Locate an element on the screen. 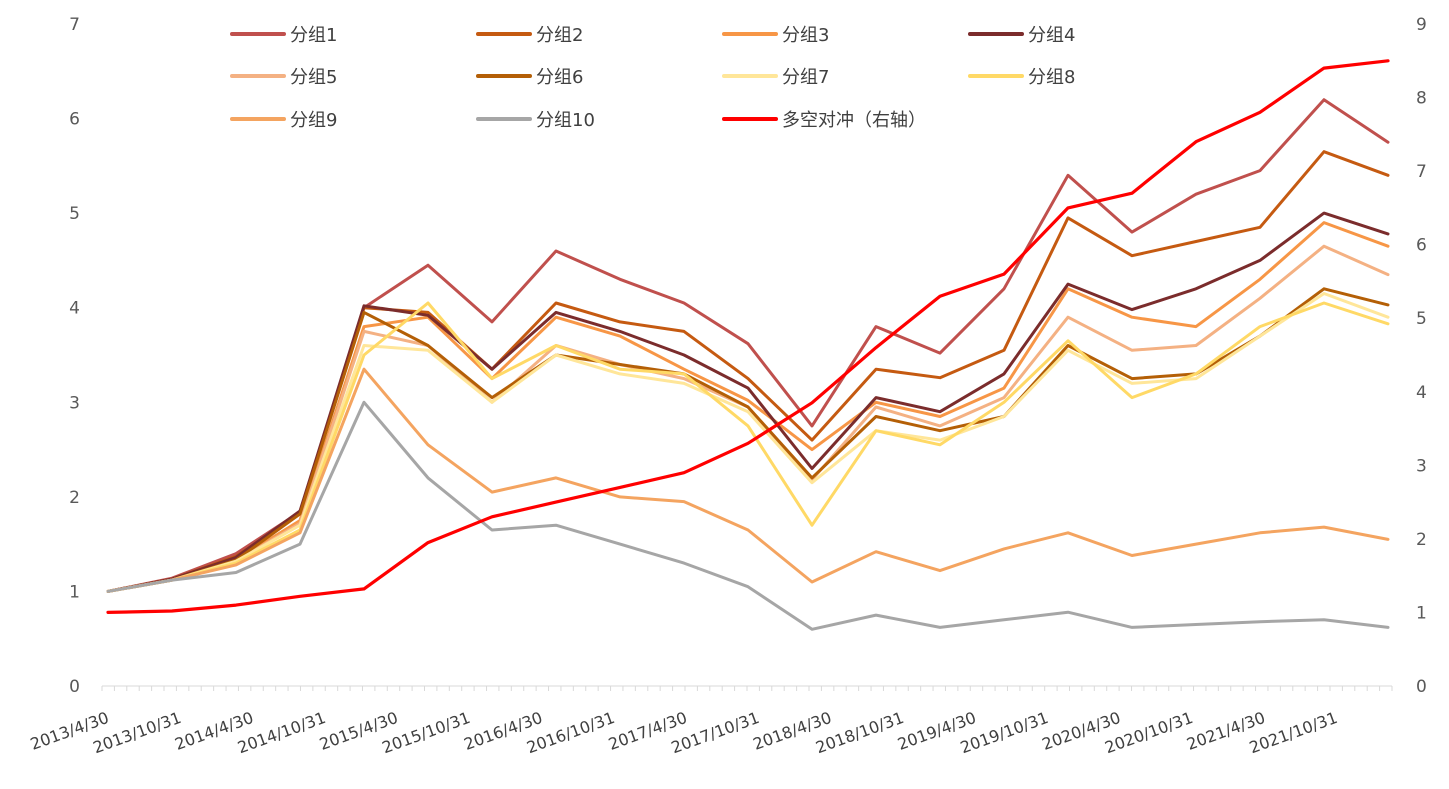 The image size is (1449, 789). legend-label: 分组8 is located at coordinates (1051, 77).